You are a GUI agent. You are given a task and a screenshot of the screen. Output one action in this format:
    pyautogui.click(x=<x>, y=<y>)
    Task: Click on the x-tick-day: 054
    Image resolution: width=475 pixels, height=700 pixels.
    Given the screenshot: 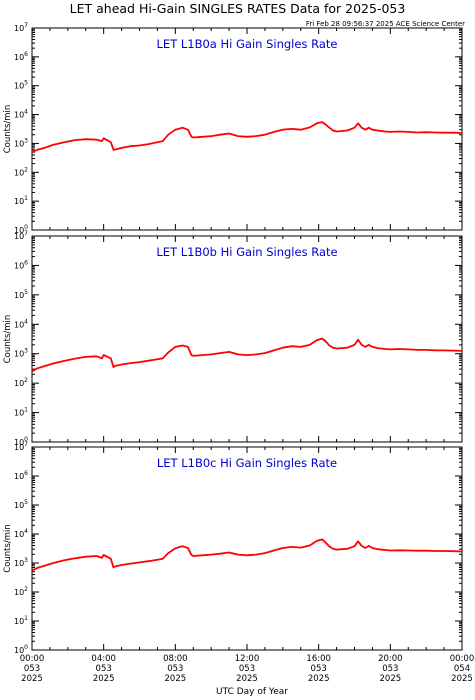 What is the action you would take?
    pyautogui.click(x=462, y=669)
    